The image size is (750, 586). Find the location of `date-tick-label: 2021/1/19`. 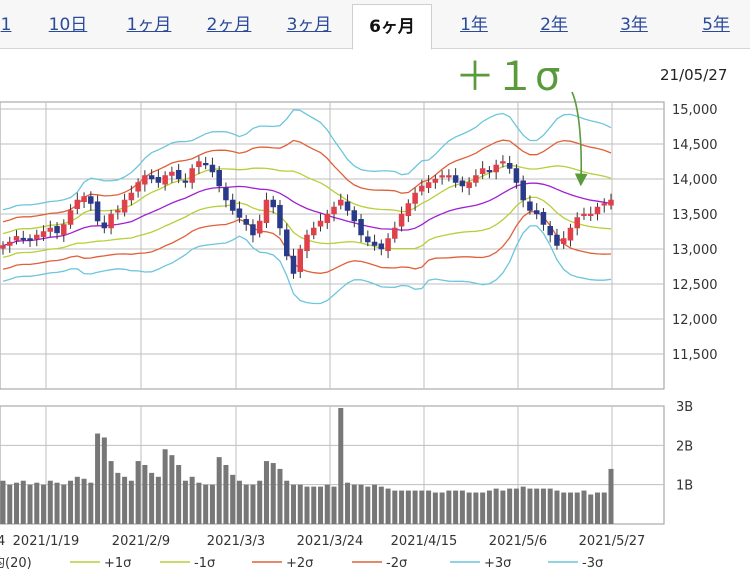

date-tick-label: 2021/1/19 is located at coordinates (46, 541).